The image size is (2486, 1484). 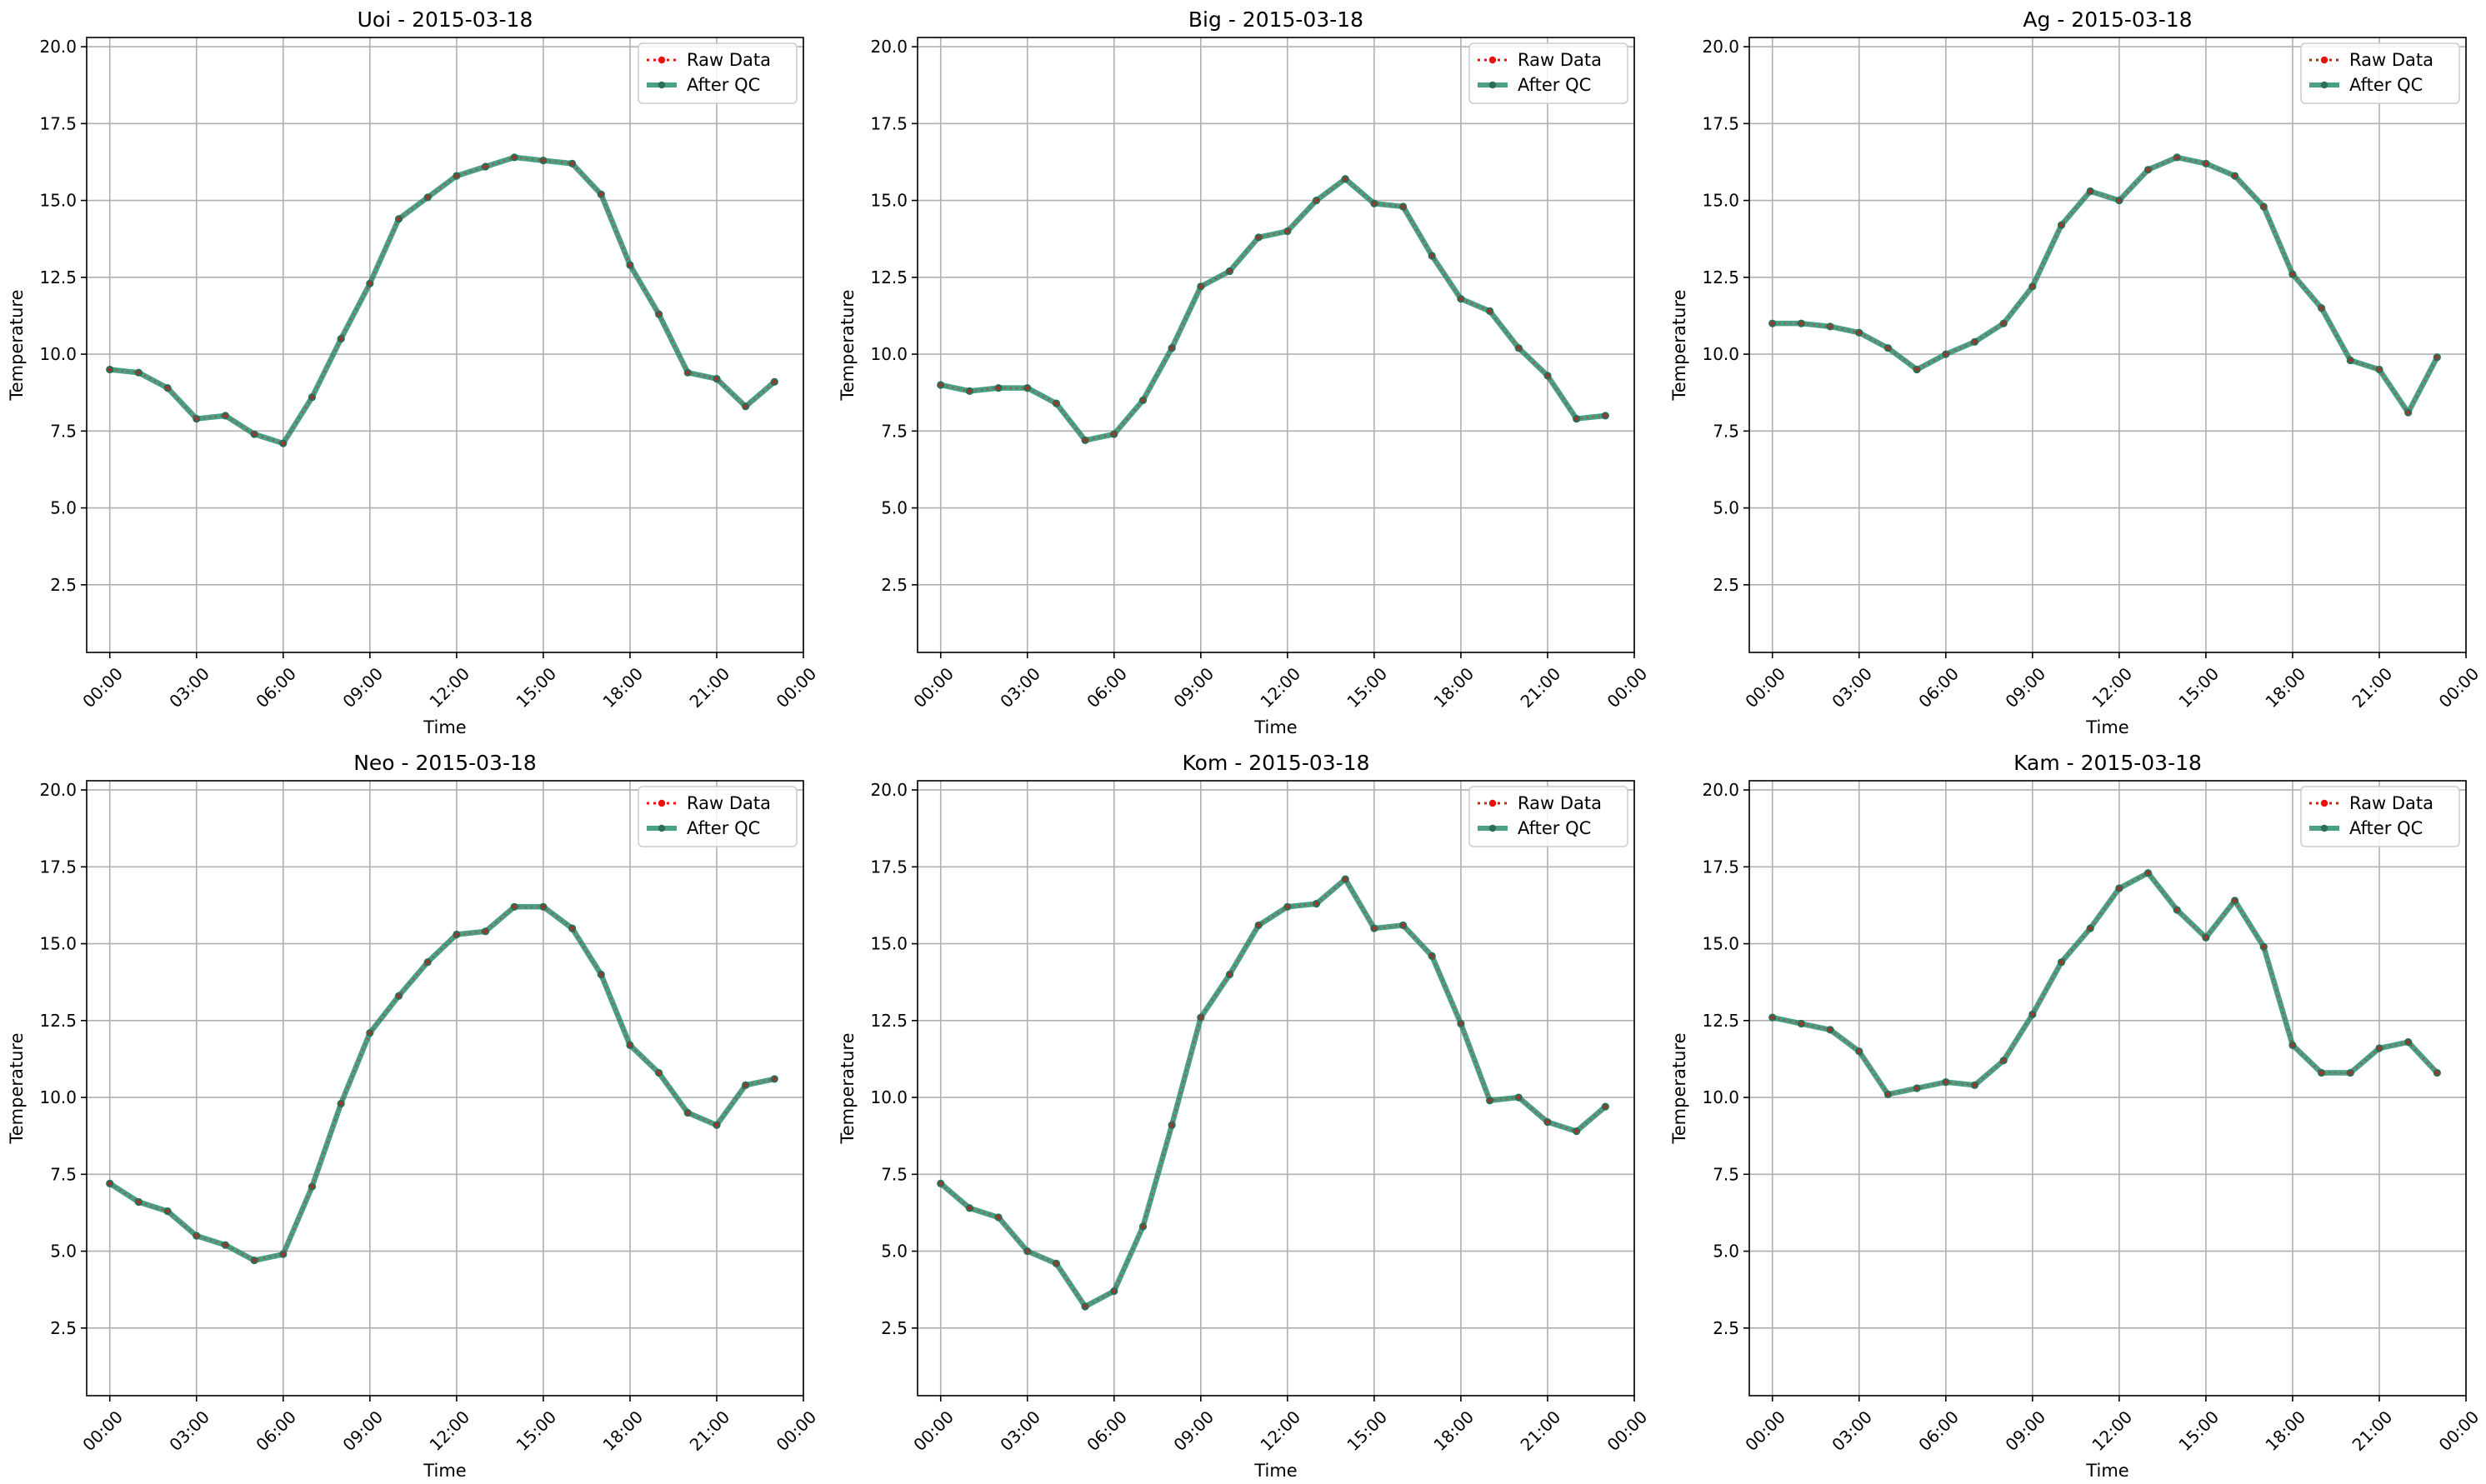 I want to click on after-qc-line, so click(x=443, y=300).